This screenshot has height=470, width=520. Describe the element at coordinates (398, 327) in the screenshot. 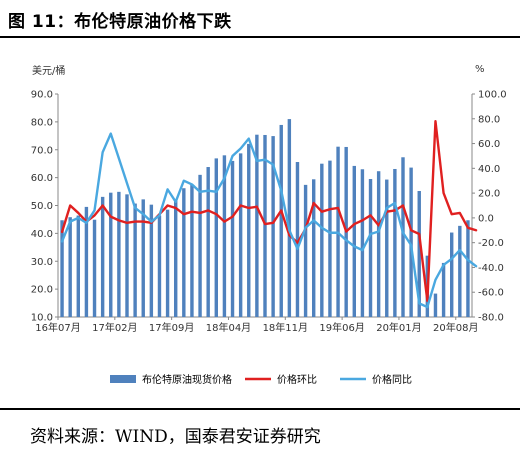

I see `x-tick-label: 20年01月` at that location.